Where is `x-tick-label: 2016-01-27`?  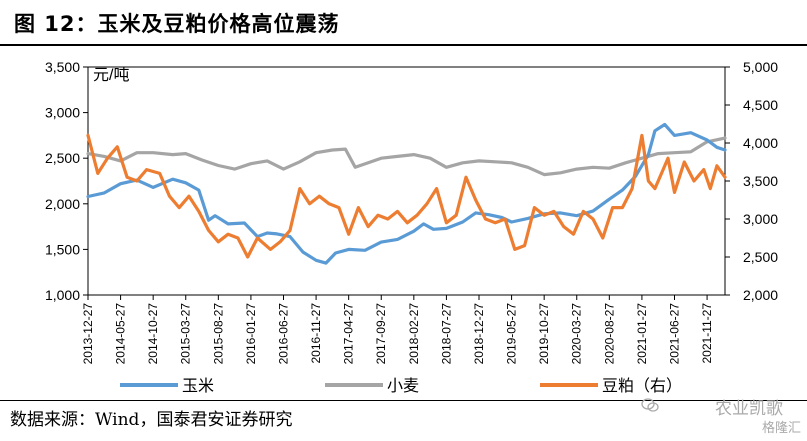 x-tick-label: 2016-01-27 is located at coordinates (251, 334).